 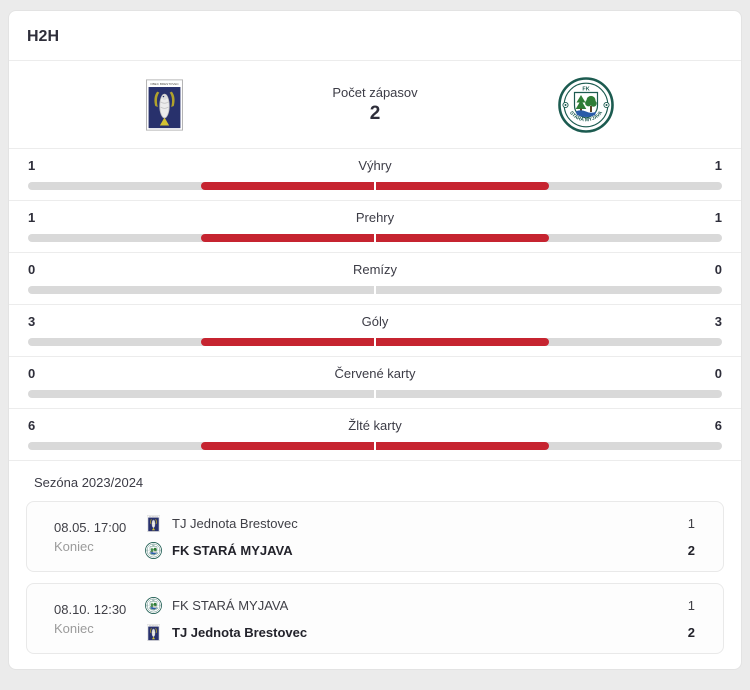 What do you see at coordinates (718, 425) in the screenshot?
I see `stat-away-value: 6` at bounding box center [718, 425].